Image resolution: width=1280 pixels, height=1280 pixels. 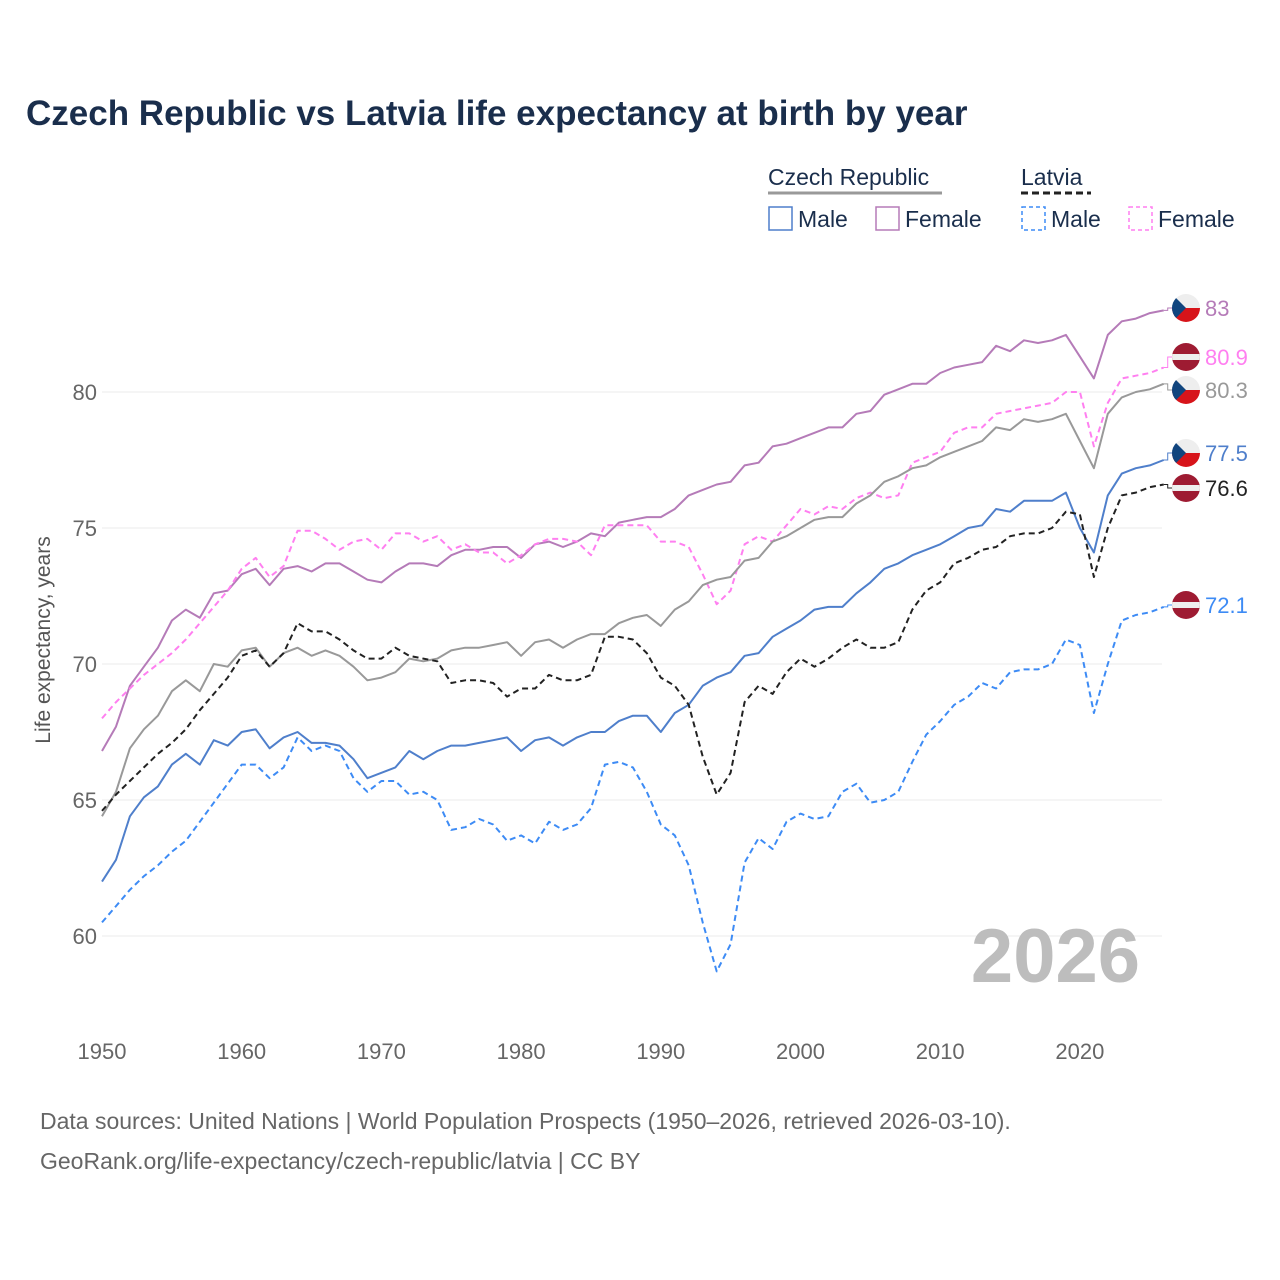 I want to click on end-value-label: 77.5, so click(x=1226, y=453).